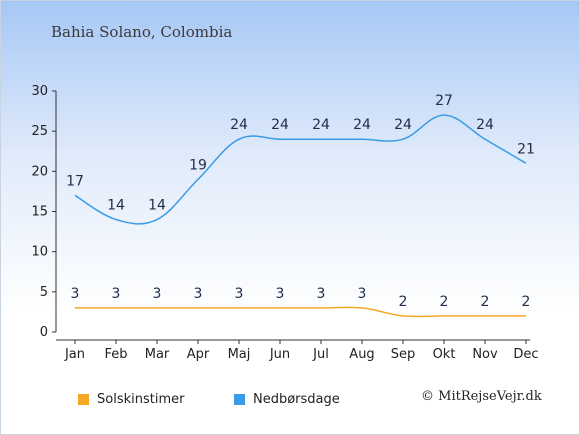  I want to click on x-tick-label: Apr, so click(198, 354).